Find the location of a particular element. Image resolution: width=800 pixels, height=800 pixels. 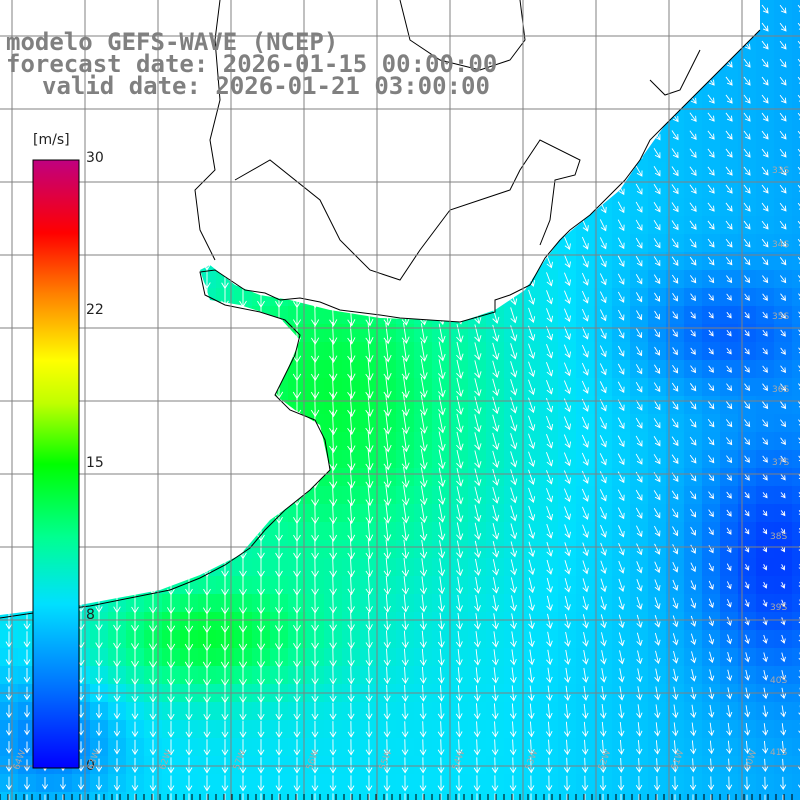

lat-label: 39S is located at coordinates (779, 608).